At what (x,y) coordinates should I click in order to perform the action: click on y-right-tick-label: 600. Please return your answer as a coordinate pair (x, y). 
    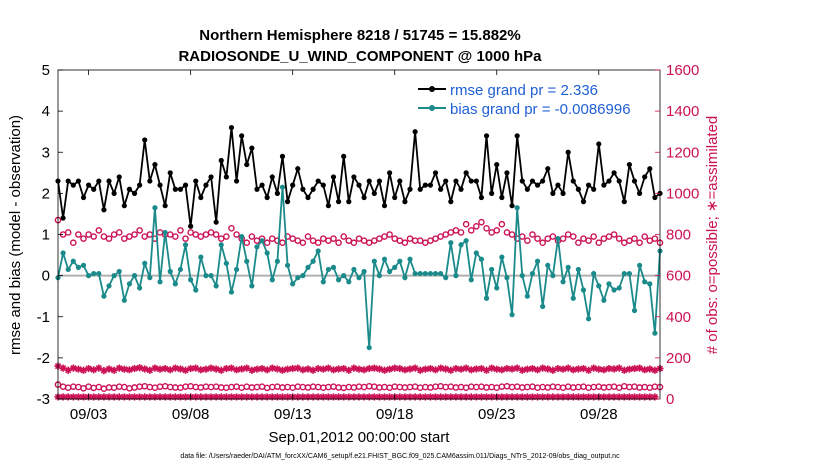
    Looking at the image, I should click on (678, 276).